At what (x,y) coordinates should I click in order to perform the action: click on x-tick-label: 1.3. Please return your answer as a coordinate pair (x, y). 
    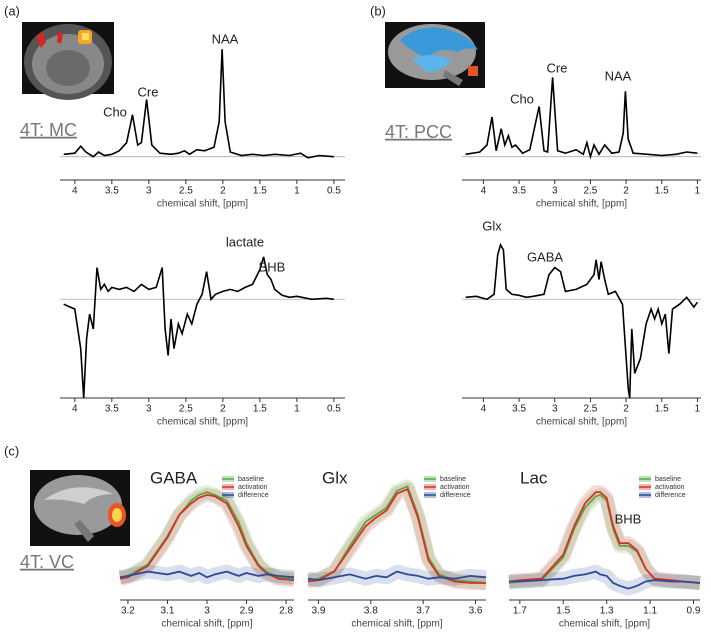
    Looking at the image, I should click on (607, 611).